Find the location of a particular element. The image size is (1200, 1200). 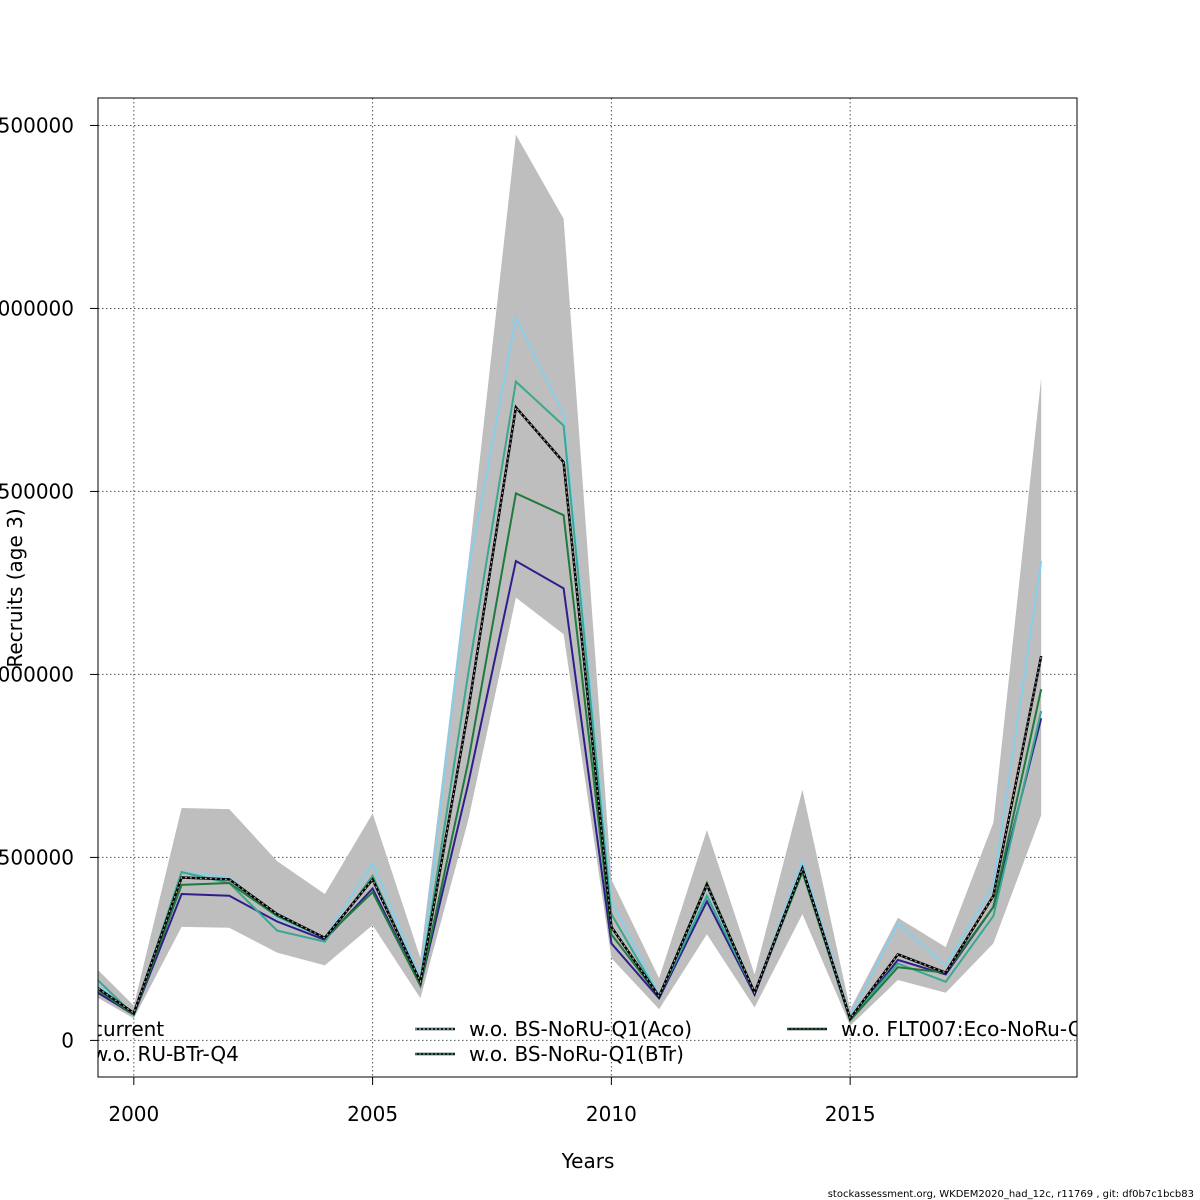

y-axis: 0 500000 1000000 1500000 2000000 2500000 is located at coordinates (49, 582).